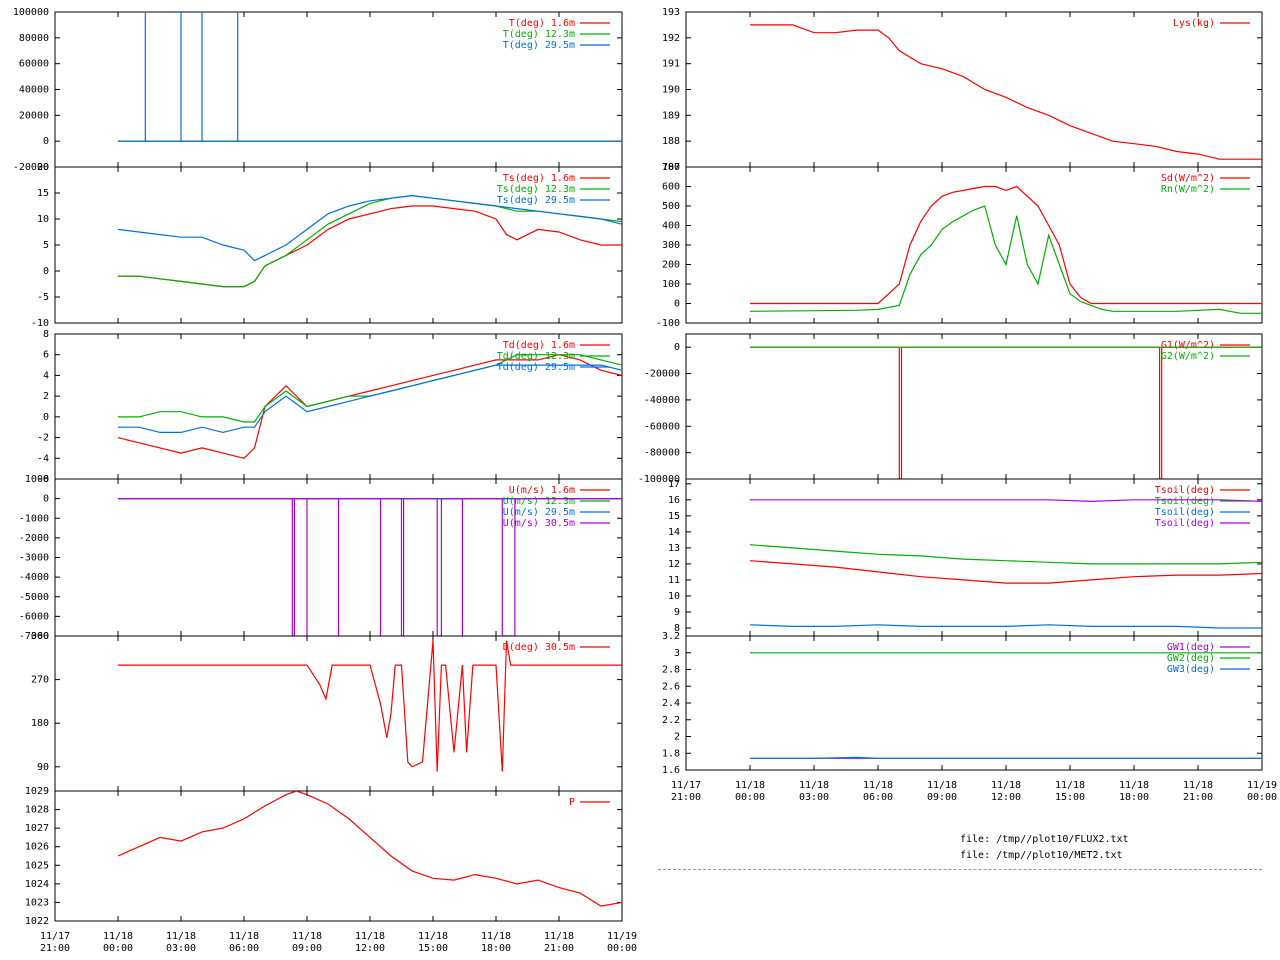 Image resolution: width=1280 pixels, height=960 pixels. I want to click on legend-label: P, so click(572, 802).